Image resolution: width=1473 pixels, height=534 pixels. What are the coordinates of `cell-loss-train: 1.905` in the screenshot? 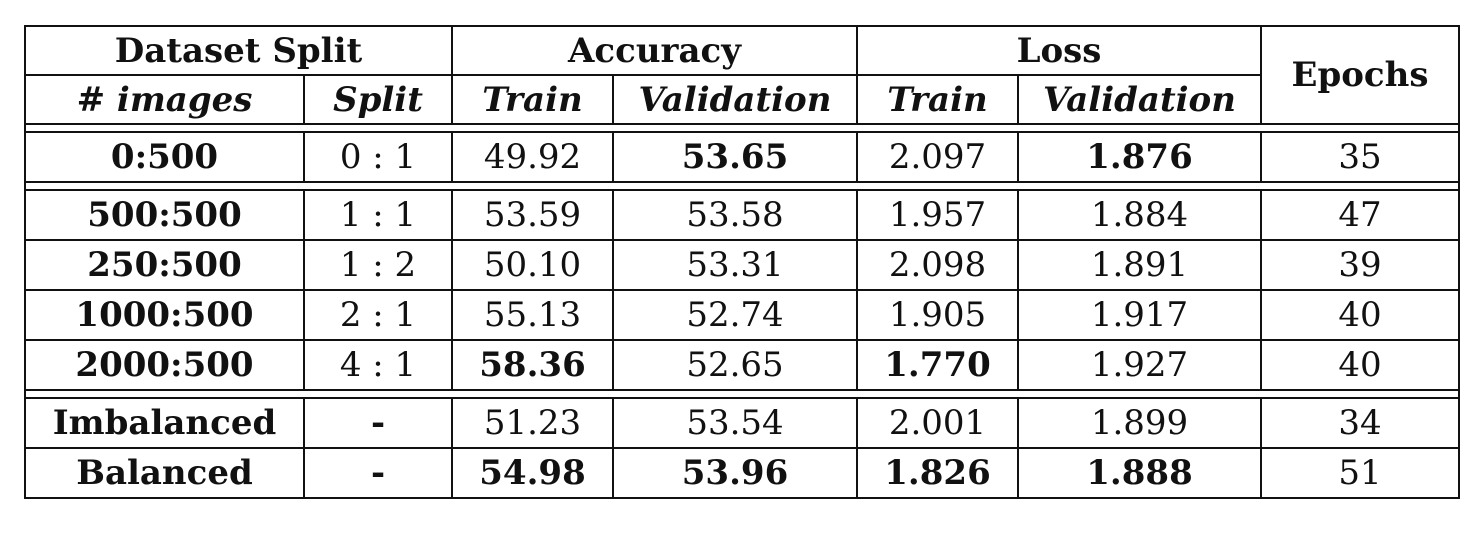 It's located at (937, 315).